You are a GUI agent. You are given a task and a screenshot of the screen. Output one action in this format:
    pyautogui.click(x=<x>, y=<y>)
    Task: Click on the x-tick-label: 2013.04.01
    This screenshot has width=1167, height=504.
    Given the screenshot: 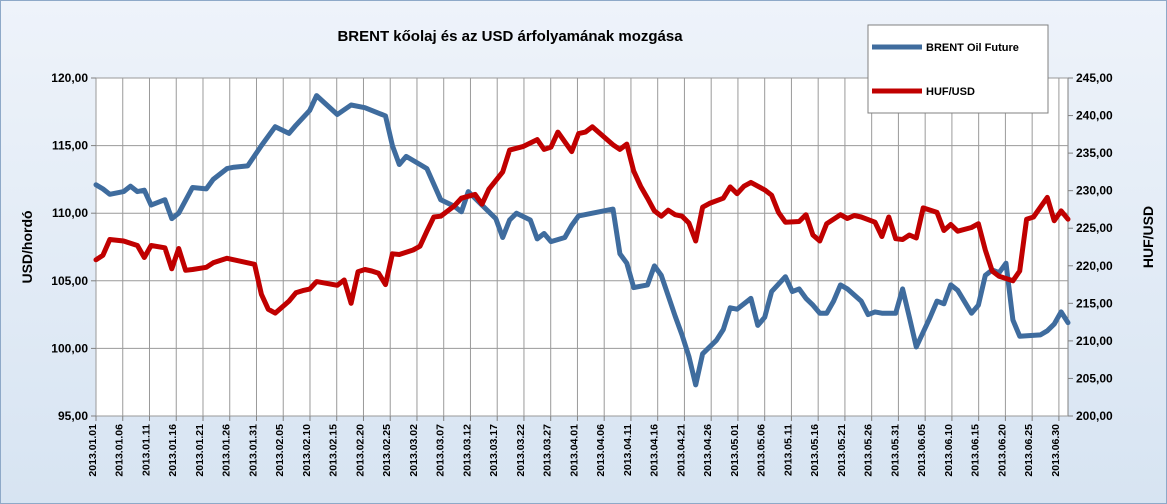 What is the action you would take?
    pyautogui.click(x=574, y=450)
    